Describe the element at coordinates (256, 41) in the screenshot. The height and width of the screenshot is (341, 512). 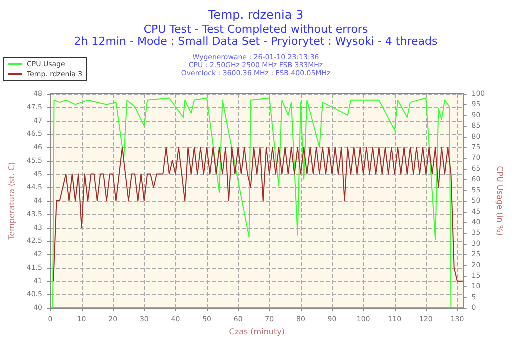
I see `text: 2h 12min - Mode : Small Data Set - Pryiorytet : Wysoki - 4 threads` at that location.